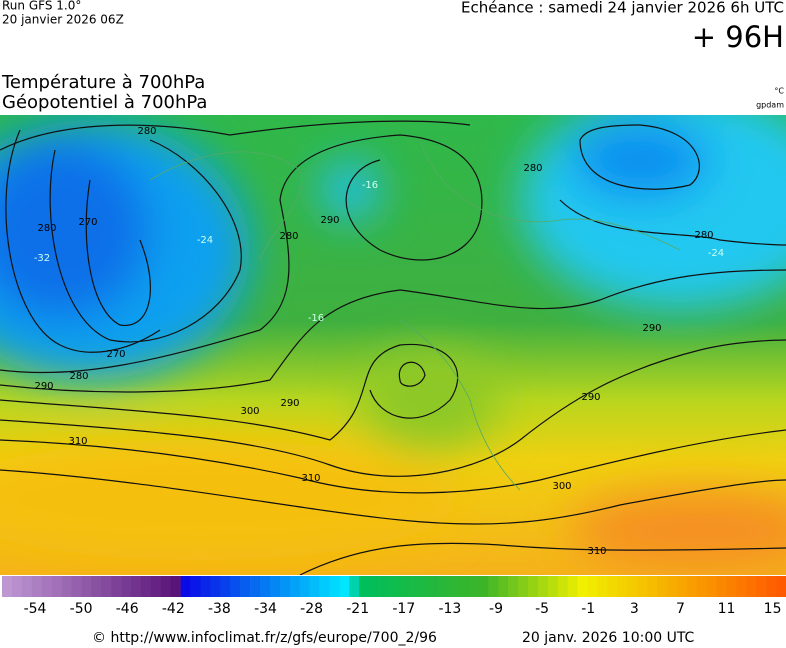 The width and height of the screenshot is (786, 648). What do you see at coordinates (103, 82) in the screenshot?
I see `title-temperature: Température à 700hPa` at bounding box center [103, 82].